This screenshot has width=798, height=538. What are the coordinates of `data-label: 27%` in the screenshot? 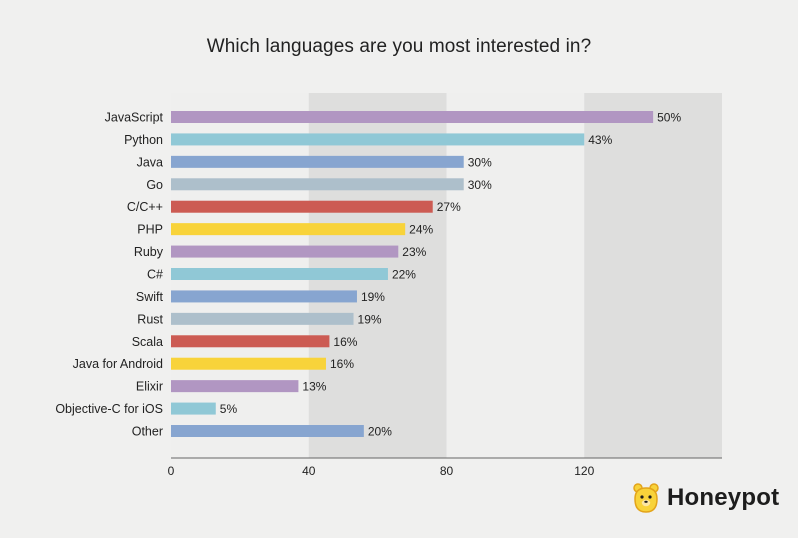 It's located at (449, 207).